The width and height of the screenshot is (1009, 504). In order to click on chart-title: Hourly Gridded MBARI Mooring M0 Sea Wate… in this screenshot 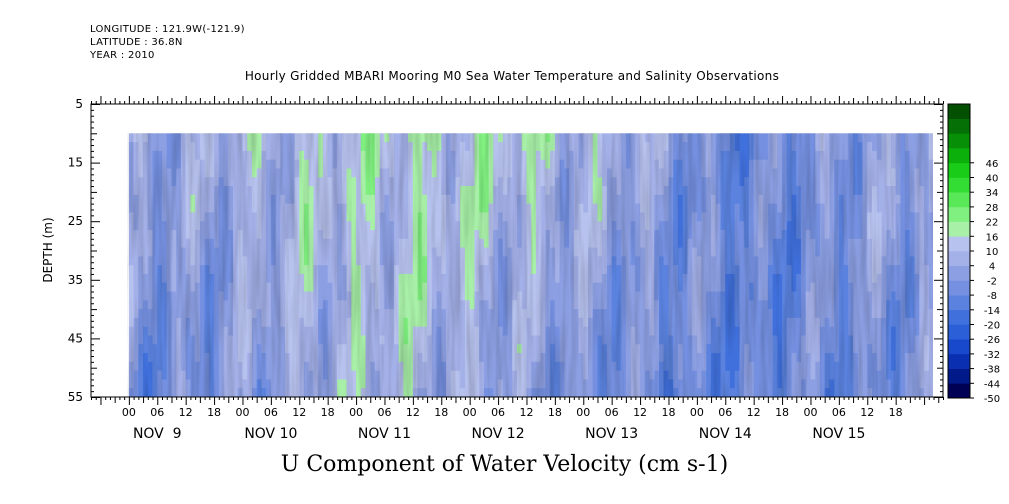, I will do `click(512, 76)`.